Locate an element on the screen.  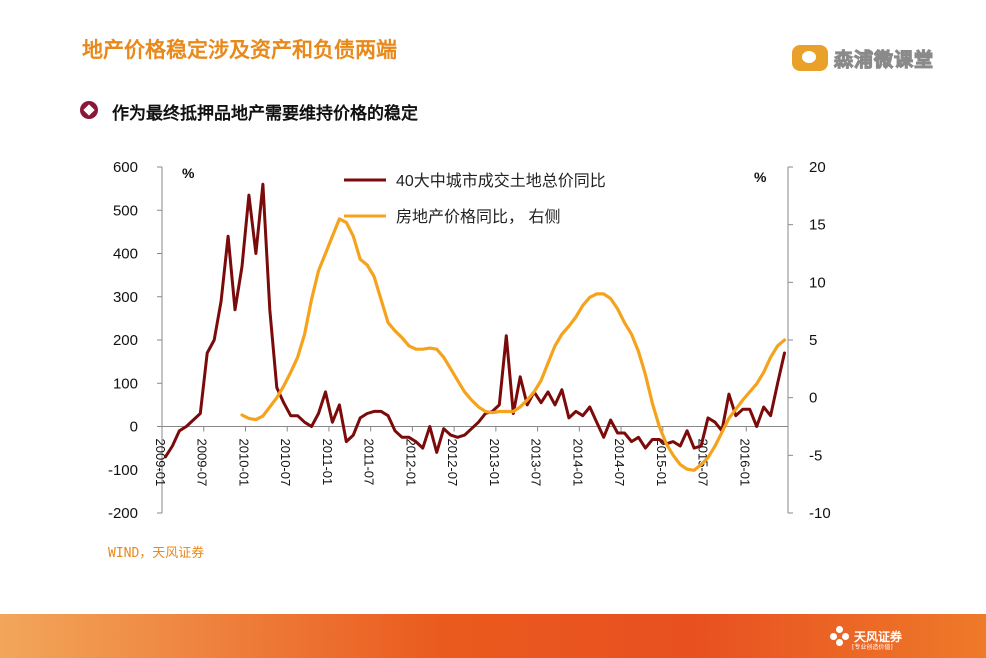
right-tick-label: -5 is located at coordinates (815, 455).